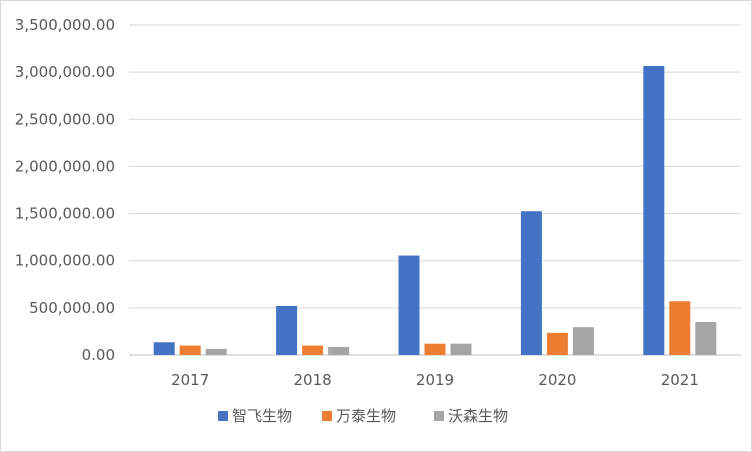 The height and width of the screenshot is (452, 752). Describe the element at coordinates (461, 349) in the screenshot. I see `bar-3-2019` at that location.